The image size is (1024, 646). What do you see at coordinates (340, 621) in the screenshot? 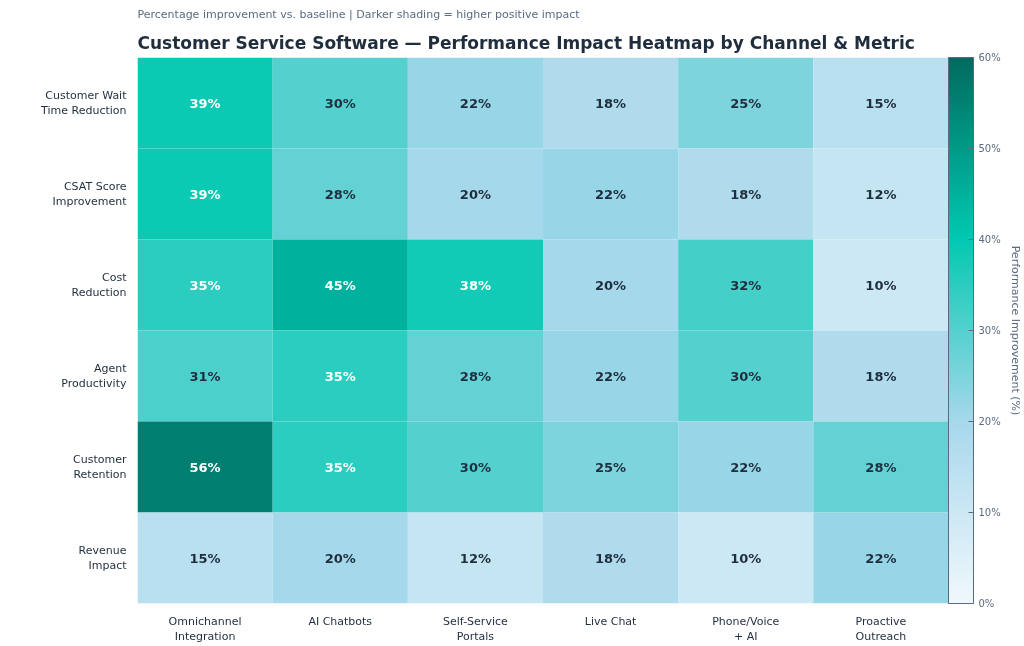
I see `x-tick-label: AI Chatbots` at bounding box center [340, 621].